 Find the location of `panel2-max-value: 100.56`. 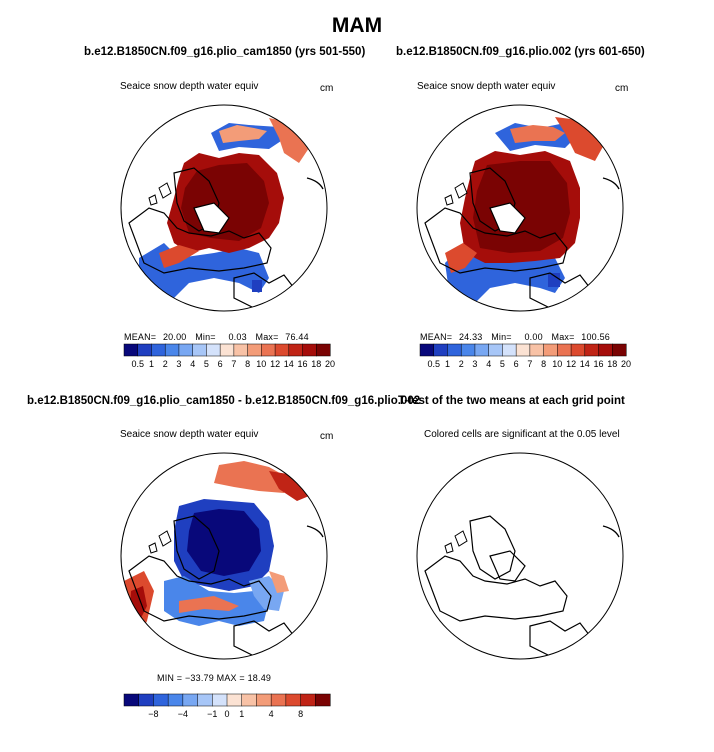

panel2-max-value: 100.56 is located at coordinates (595, 337).